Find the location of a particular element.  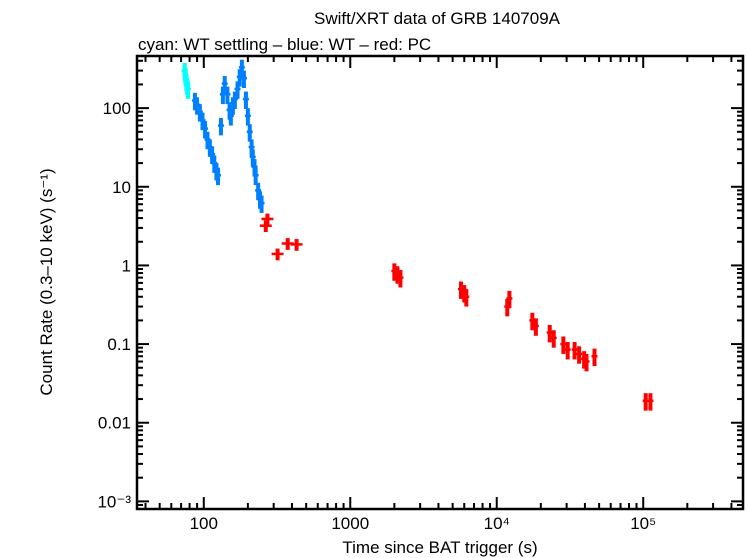

chart-subtitle: cyan: WT settling – blue: WT – red: PC is located at coordinates (284, 44).